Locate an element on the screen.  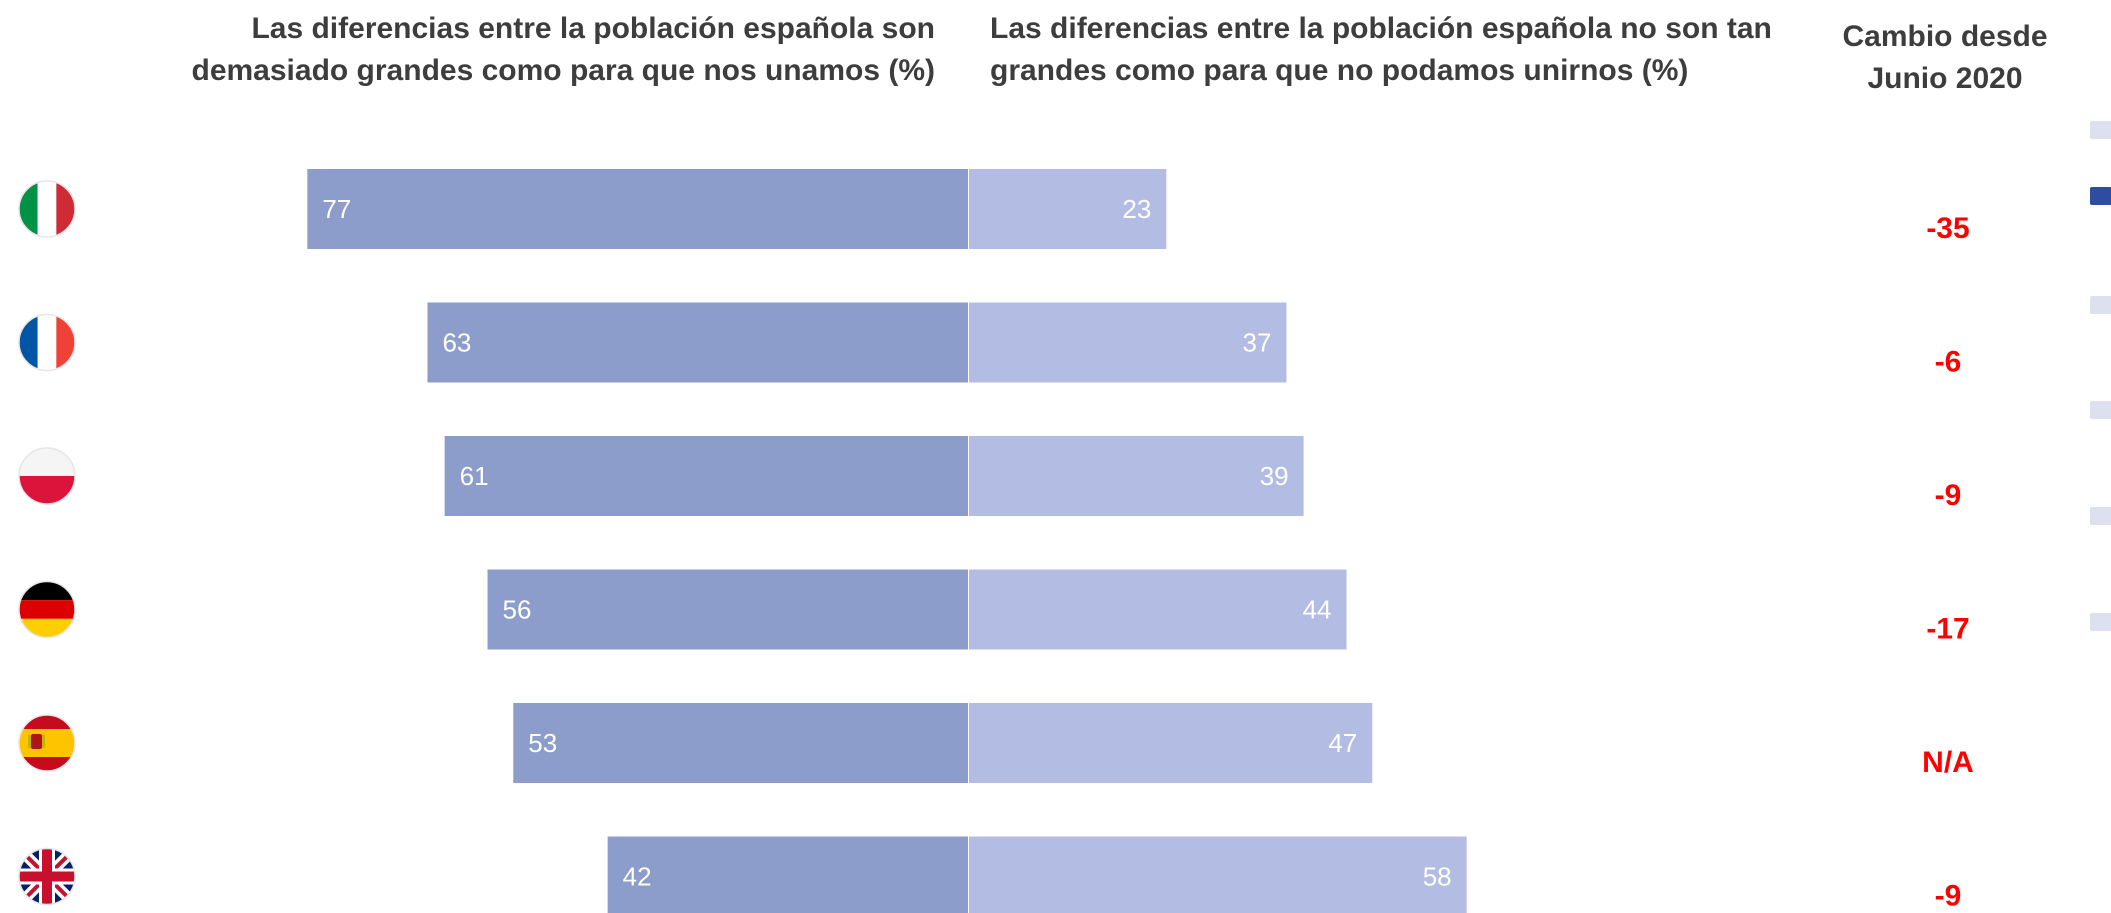
bar-left-label: 42 is located at coordinates (637, 877).